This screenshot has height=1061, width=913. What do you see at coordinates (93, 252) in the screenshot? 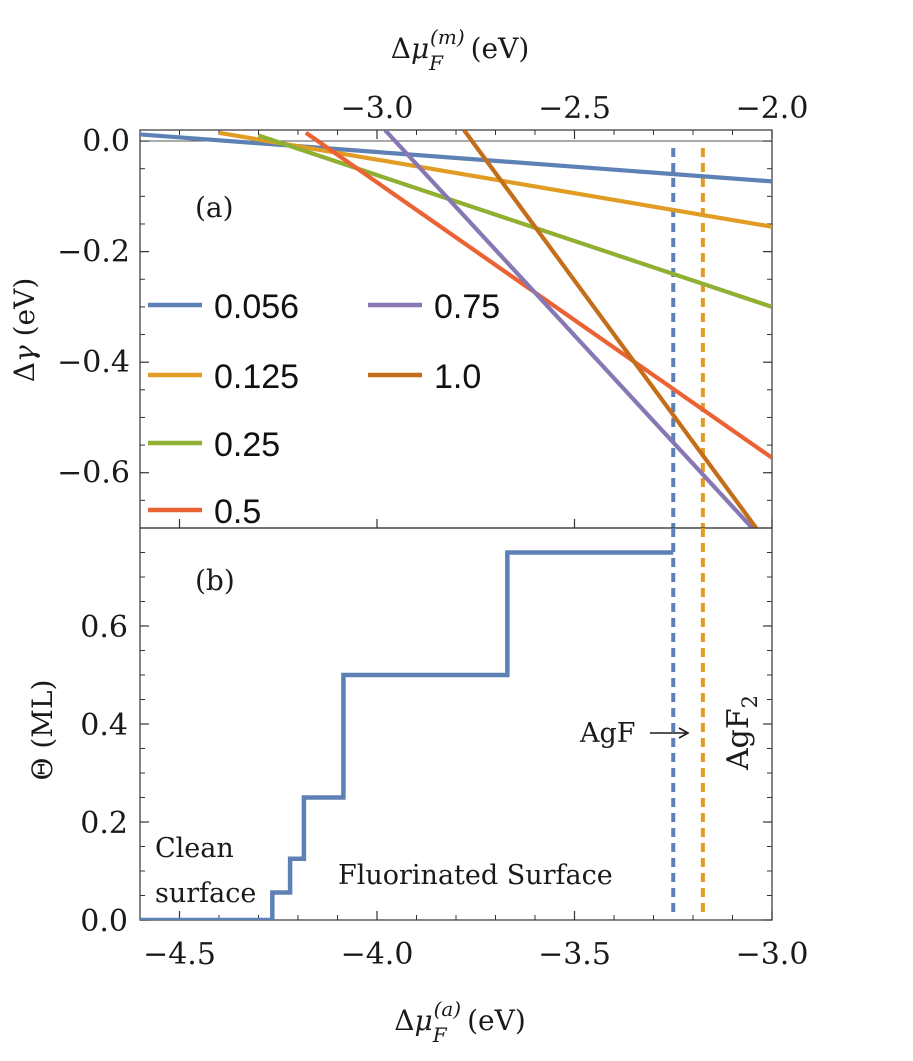
I see `panel-a-ytick-label: −0.2` at bounding box center [93, 252].